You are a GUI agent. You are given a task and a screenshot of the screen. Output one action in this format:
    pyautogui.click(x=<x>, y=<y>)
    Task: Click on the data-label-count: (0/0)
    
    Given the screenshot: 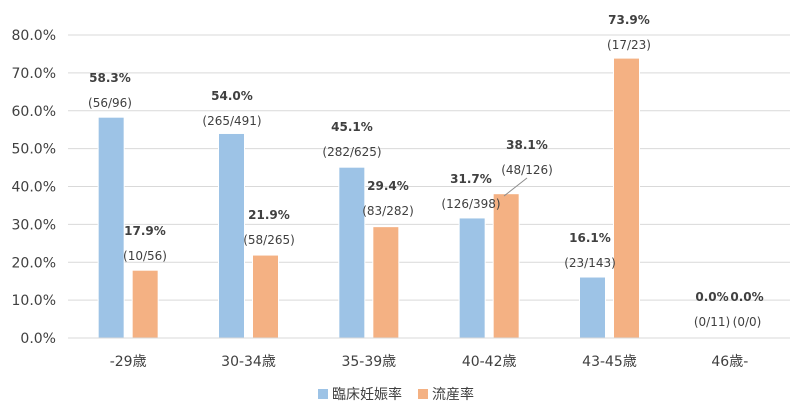 What is the action you would take?
    pyautogui.click(x=747, y=322)
    